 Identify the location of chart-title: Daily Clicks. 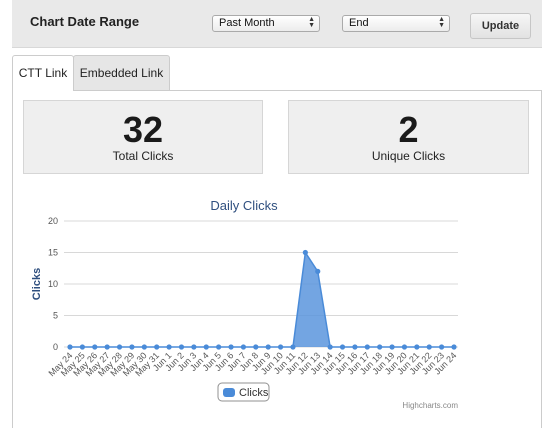
(244, 205).